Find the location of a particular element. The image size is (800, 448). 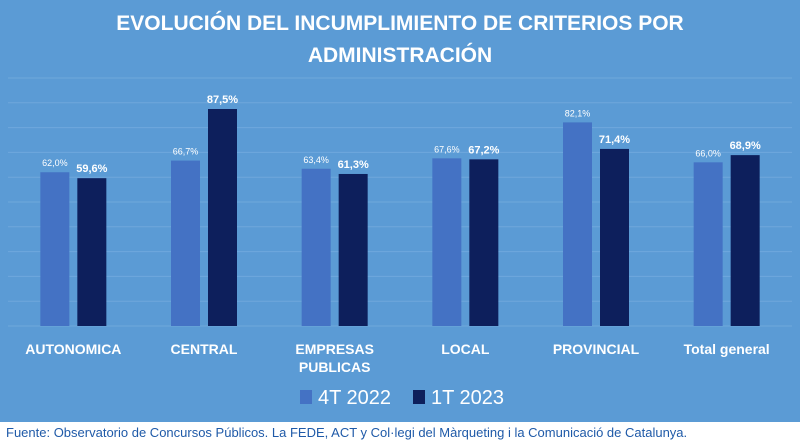

data-label: 71,4% is located at coordinates (614, 140).